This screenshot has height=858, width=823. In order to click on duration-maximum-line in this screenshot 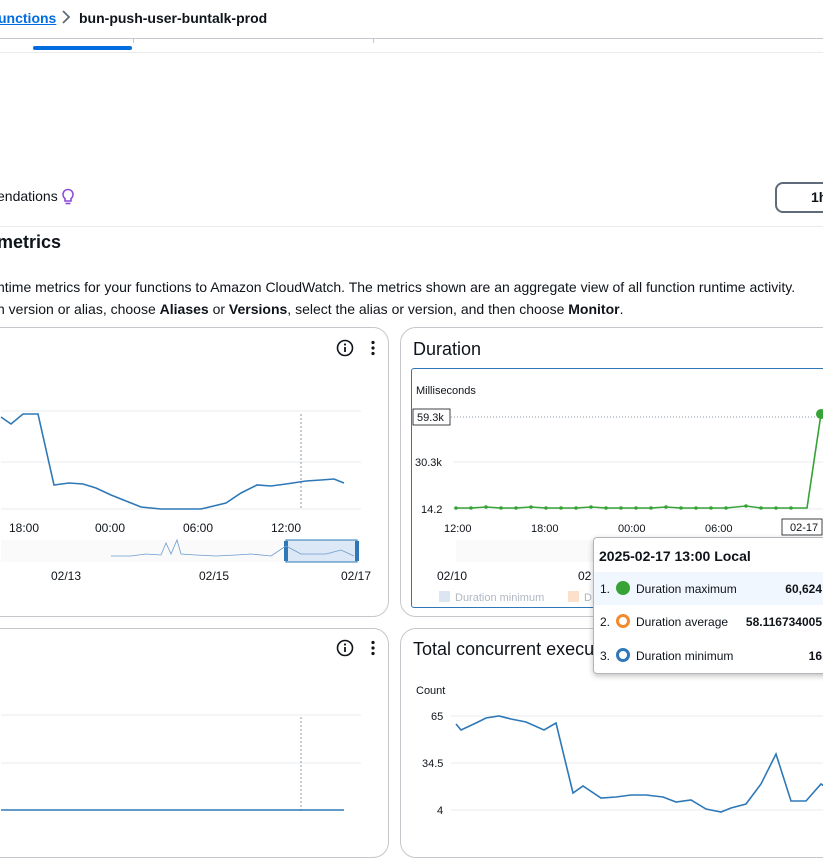, I will do `click(639, 460)`.